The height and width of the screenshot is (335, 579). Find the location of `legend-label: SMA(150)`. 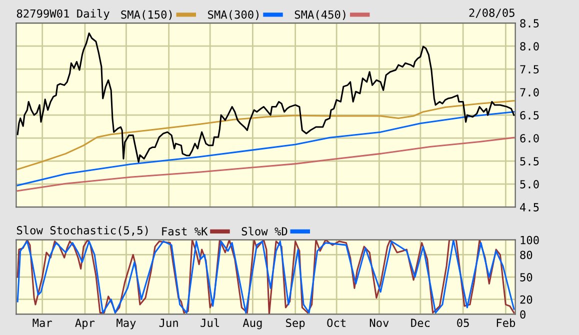

legend-label: SMA(150) is located at coordinates (146, 15).